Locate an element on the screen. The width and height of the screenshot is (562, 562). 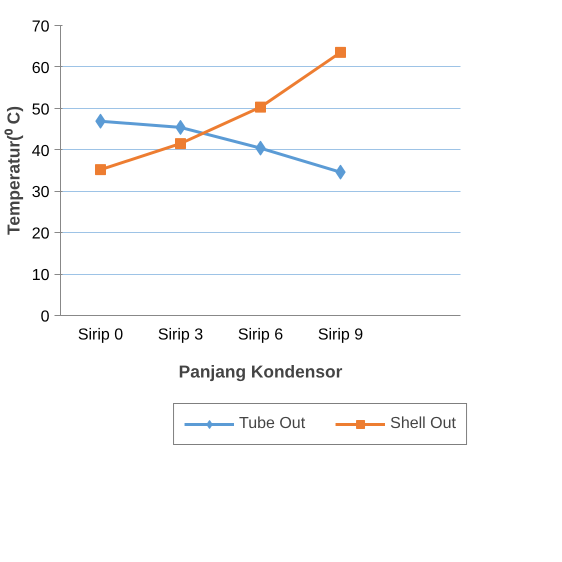
y-tick-label: 40 is located at coordinates (41, 151).